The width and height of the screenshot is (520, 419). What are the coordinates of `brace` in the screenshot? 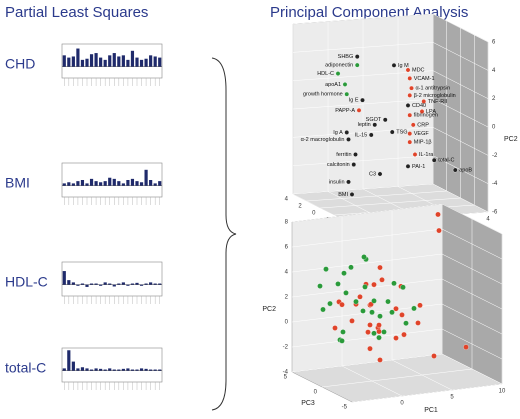 It's located at (224, 234).